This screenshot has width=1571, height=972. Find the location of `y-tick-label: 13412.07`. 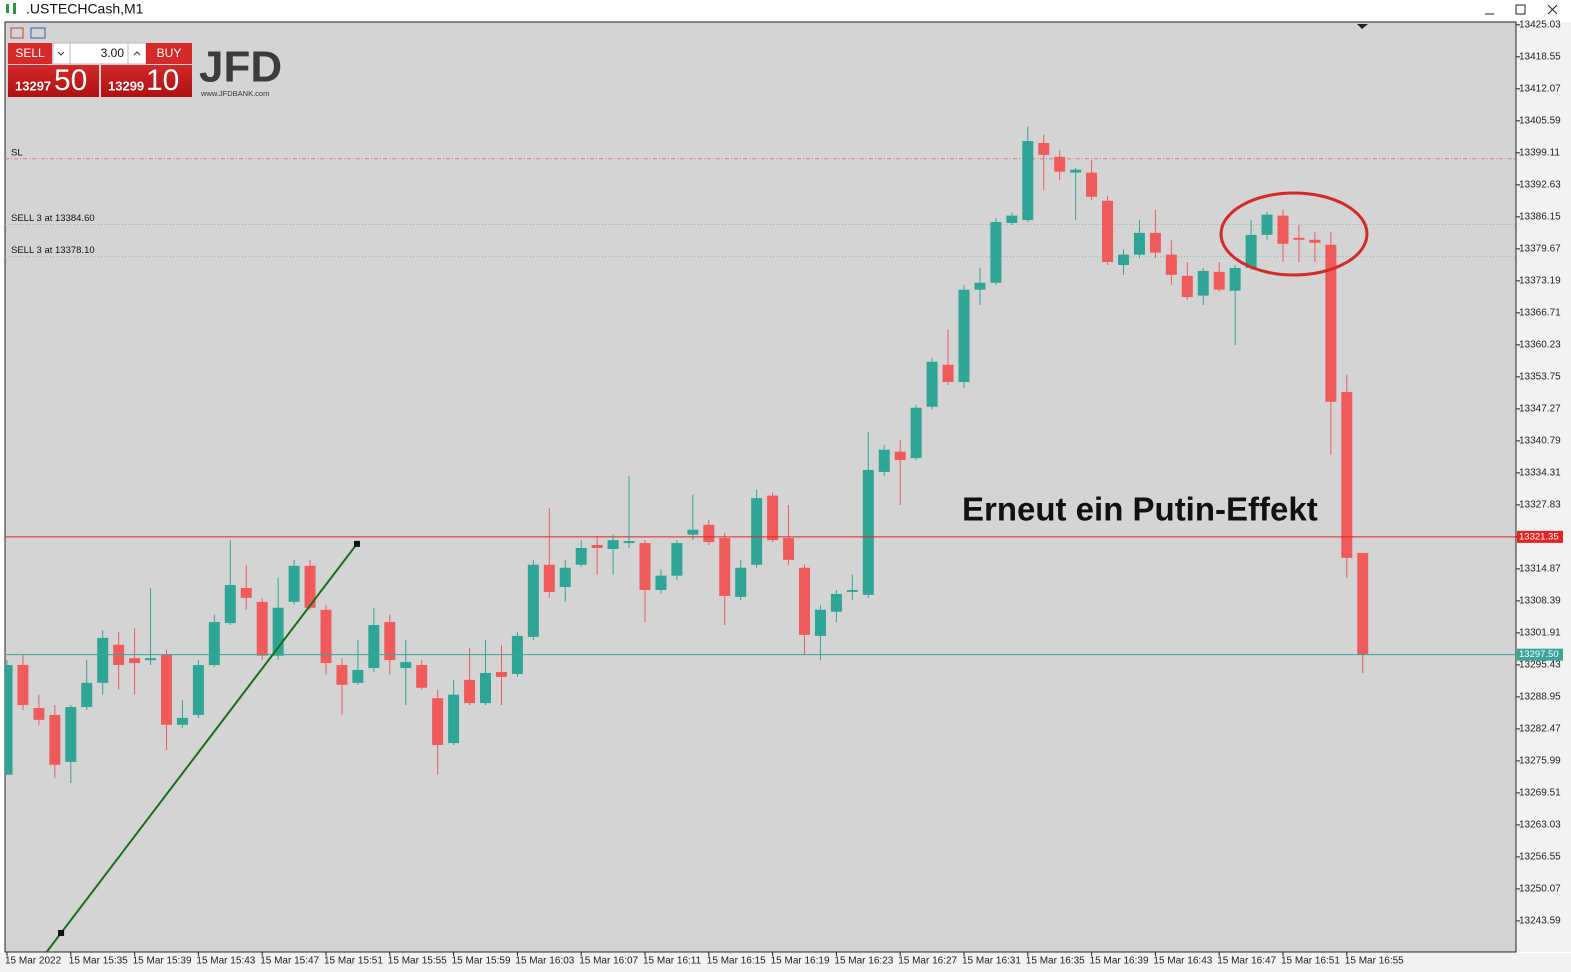

y-tick-label: 13412.07 is located at coordinates (1540, 88).